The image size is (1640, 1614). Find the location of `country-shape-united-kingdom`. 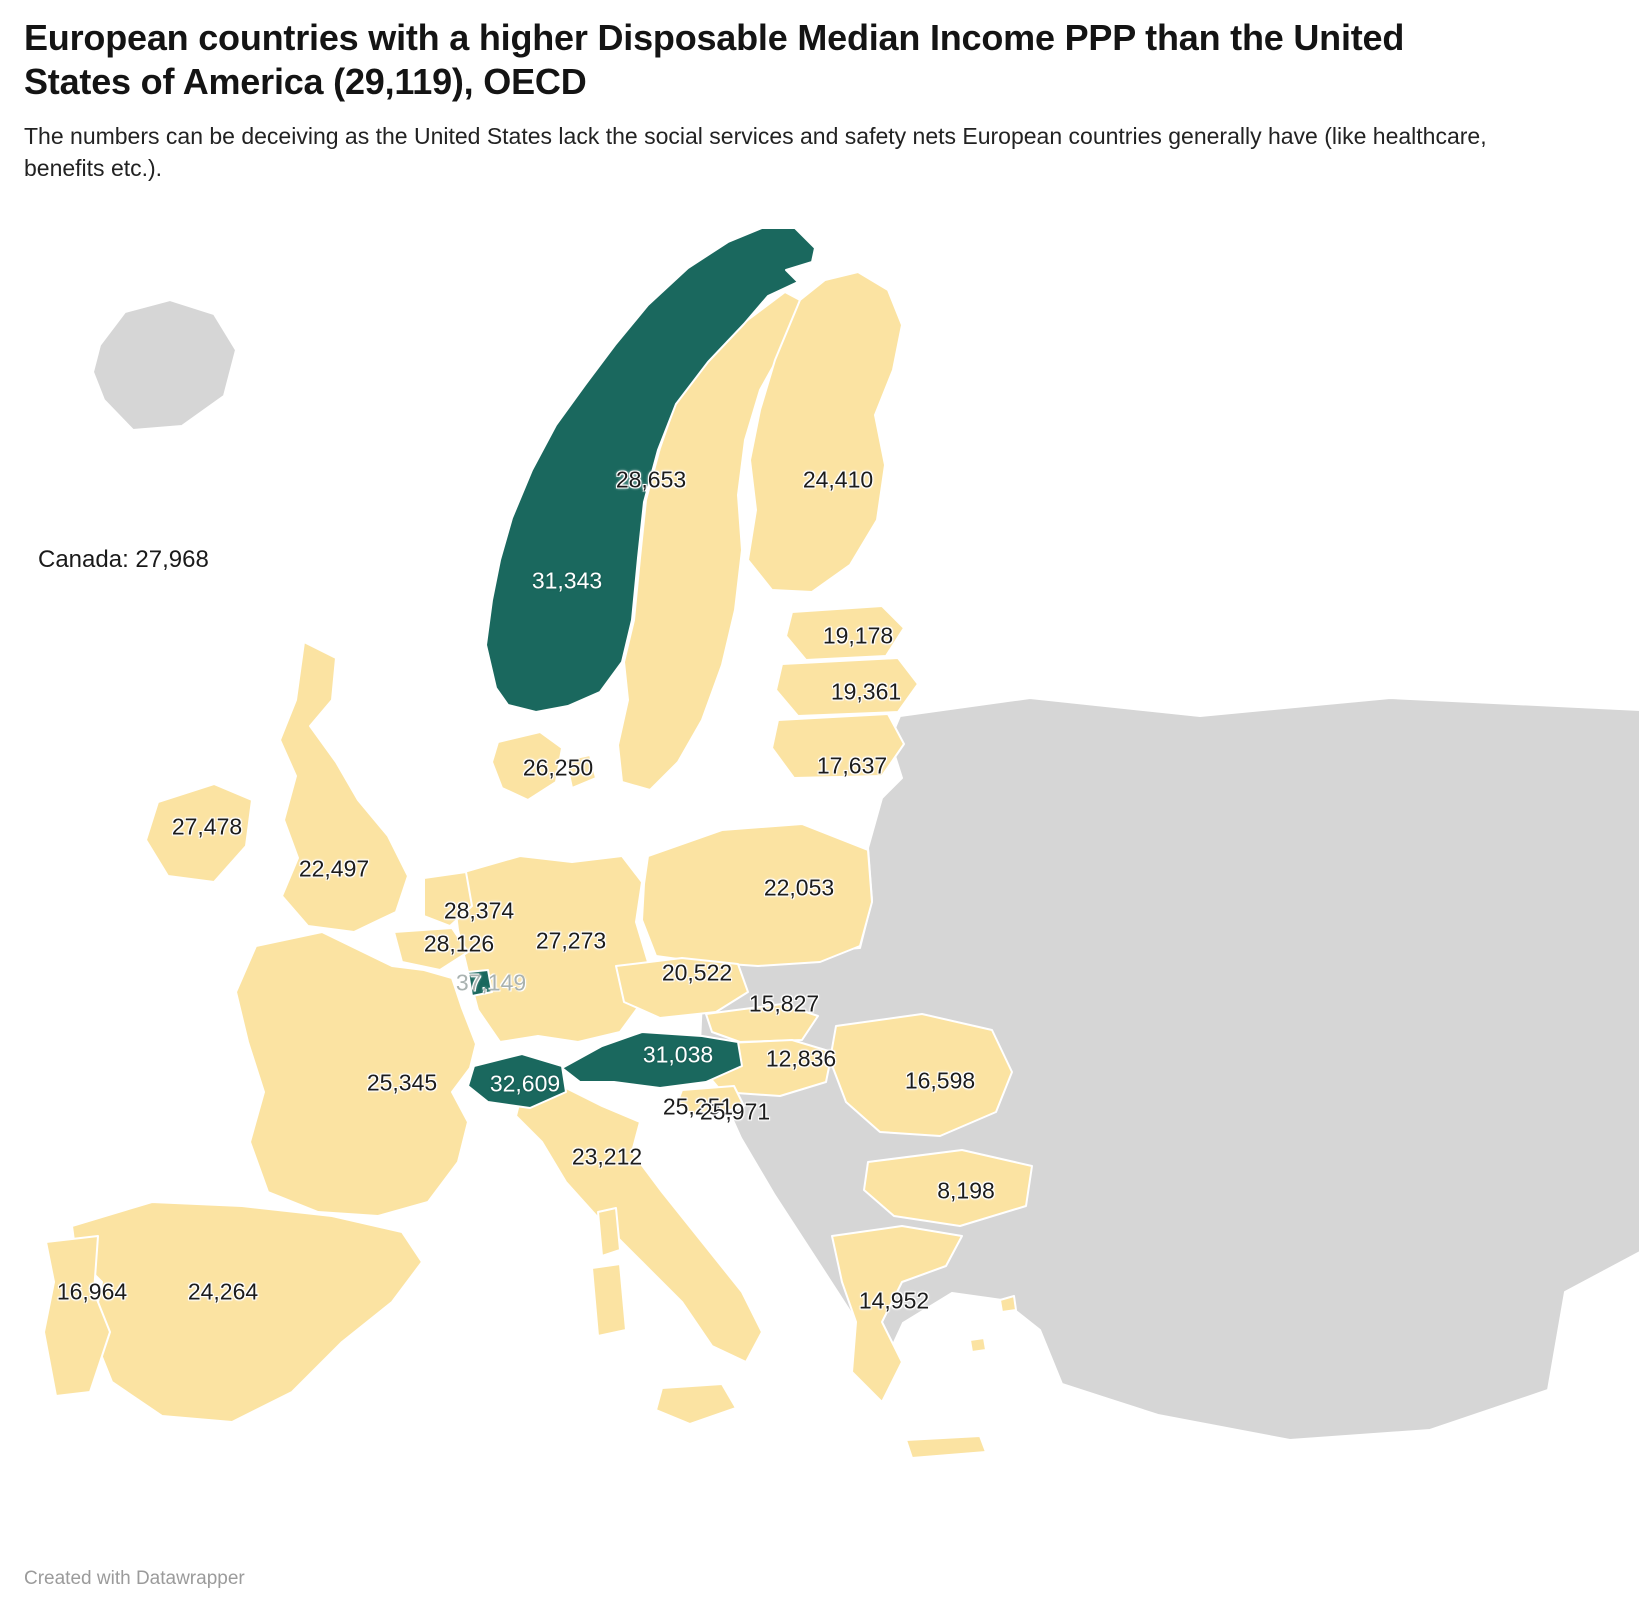

country-shape-united-kingdom is located at coordinates (344, 787).